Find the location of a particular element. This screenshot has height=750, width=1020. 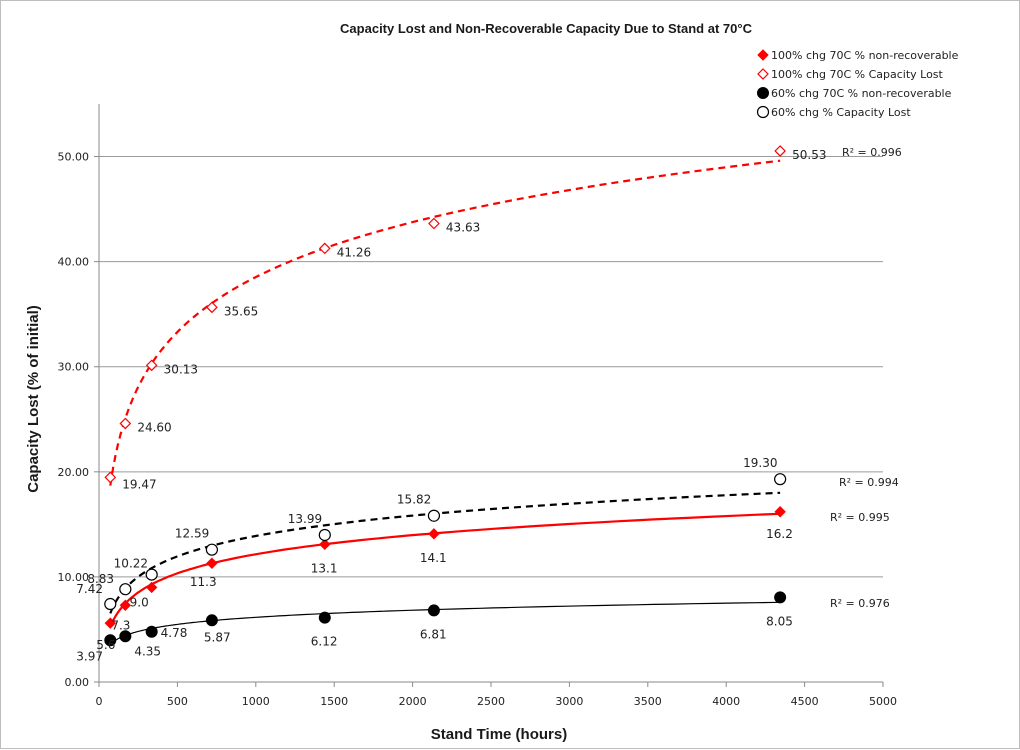

data-label-series-4: 19.30 is located at coordinates (760, 463).